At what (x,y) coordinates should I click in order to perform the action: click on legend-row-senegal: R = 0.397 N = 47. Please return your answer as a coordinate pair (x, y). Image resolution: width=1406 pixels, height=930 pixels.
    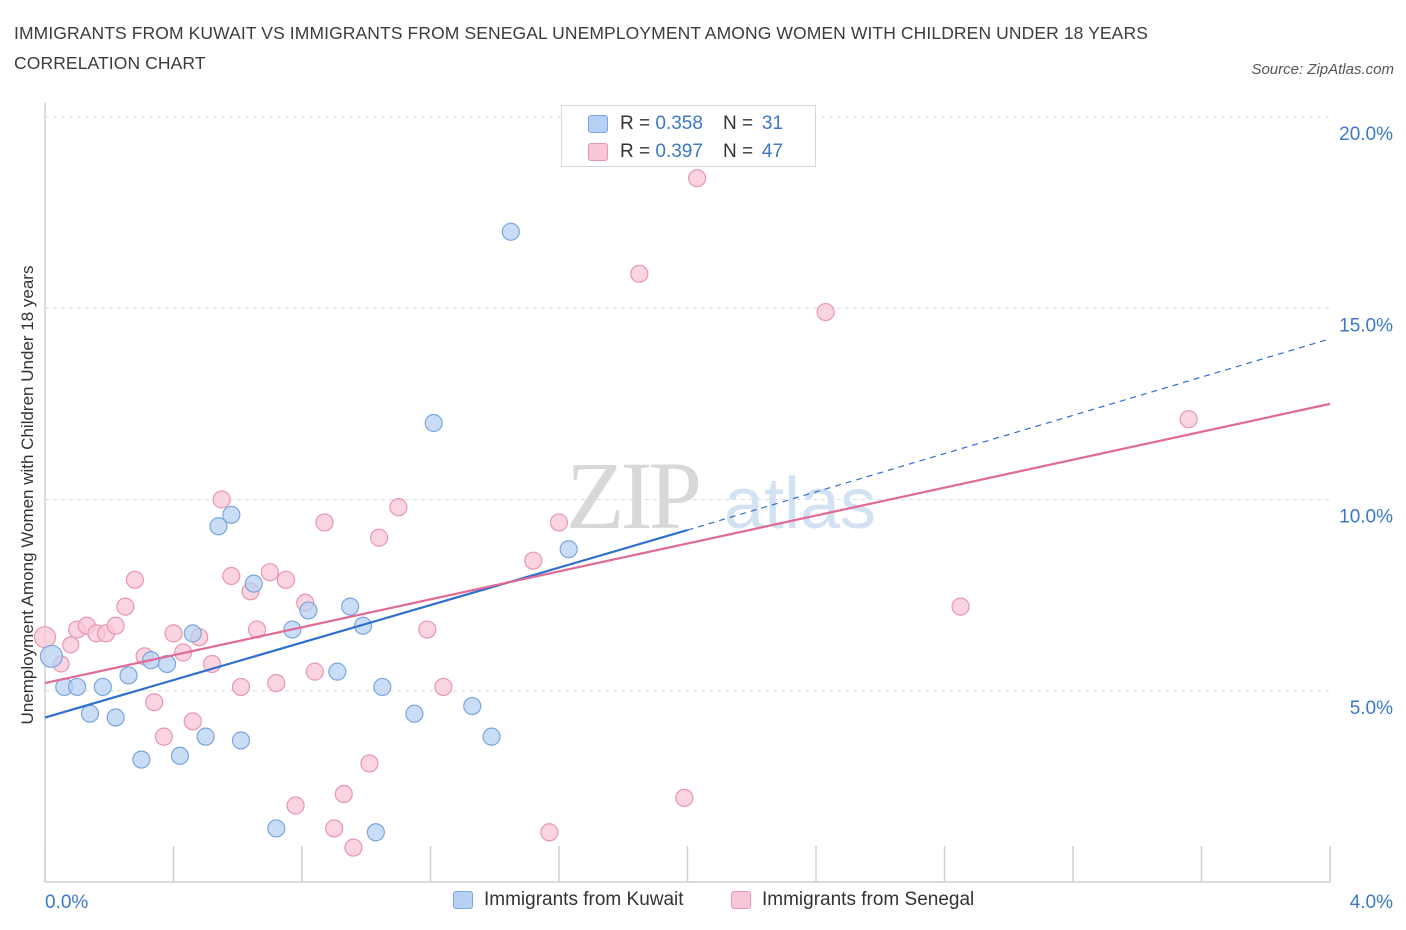
    Looking at the image, I should click on (685, 152).